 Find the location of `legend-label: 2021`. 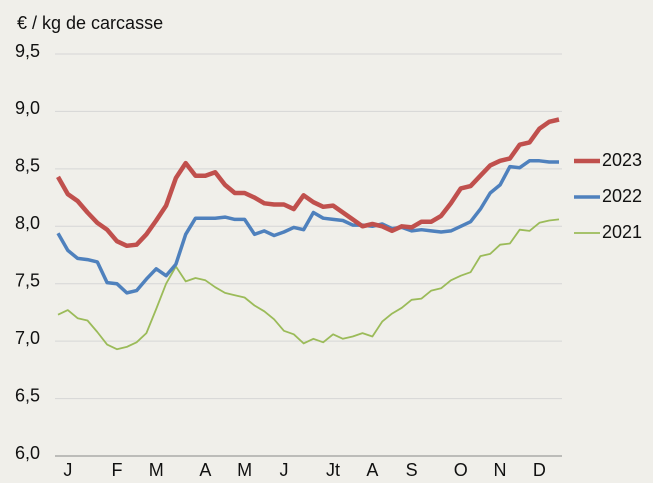

legend-label: 2021 is located at coordinates (622, 232).